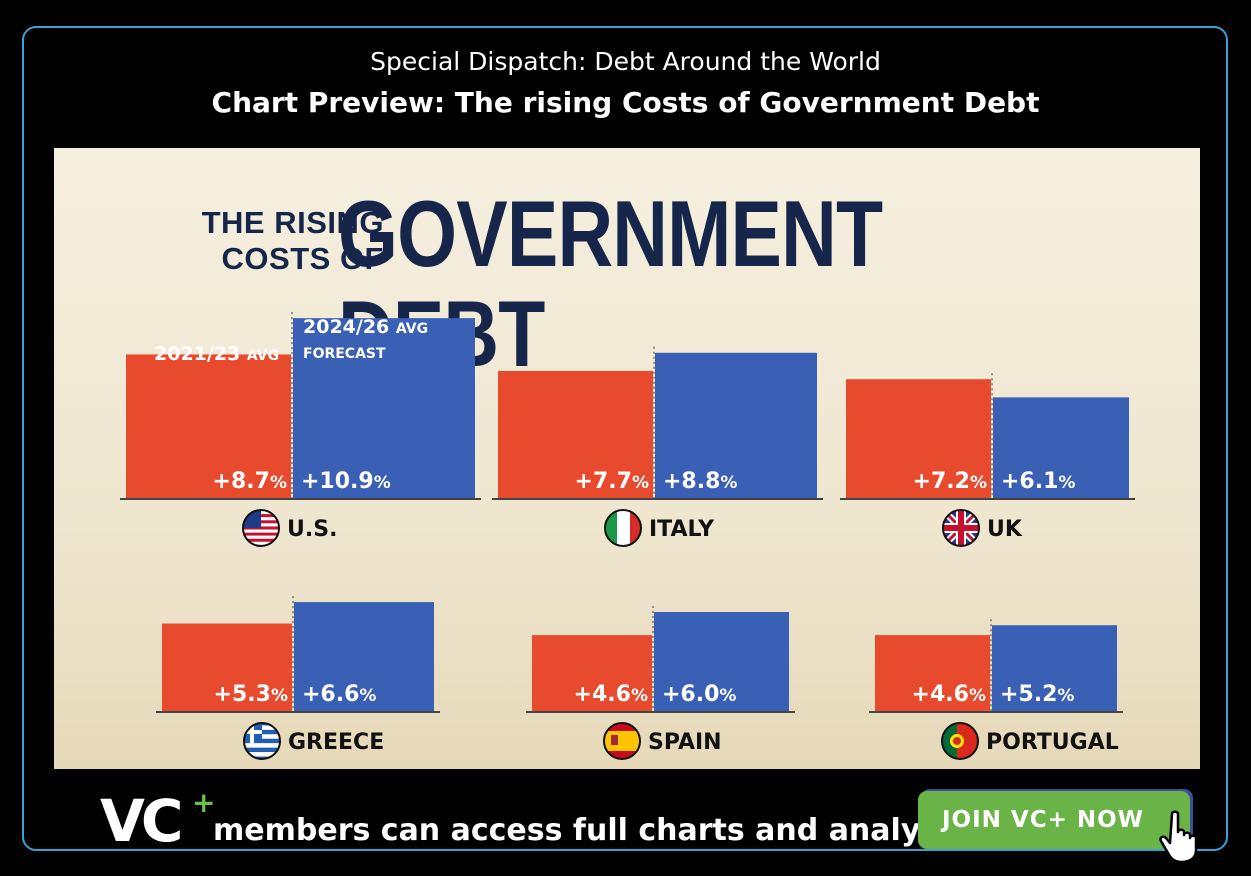 The height and width of the screenshot is (876, 1251). What do you see at coordinates (699, 694) in the screenshot?
I see `value-label: +6.0%` at bounding box center [699, 694].